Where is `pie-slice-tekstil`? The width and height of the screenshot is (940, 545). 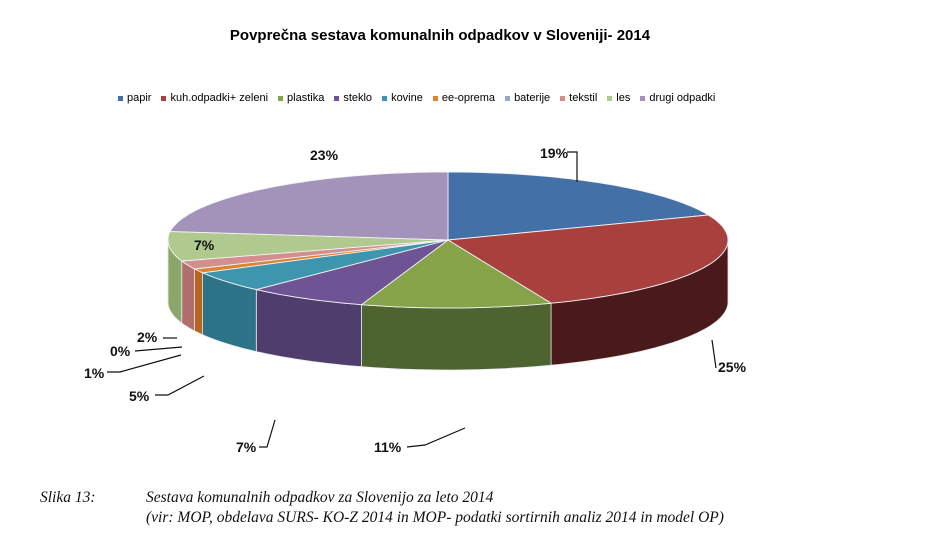
pie-slice-tekstil is located at coordinates (314, 254).